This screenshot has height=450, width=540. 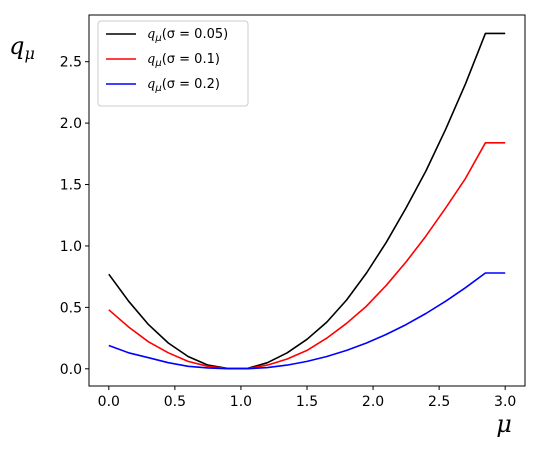 I want to click on x-tick-label: 1.0, so click(x=241, y=402).